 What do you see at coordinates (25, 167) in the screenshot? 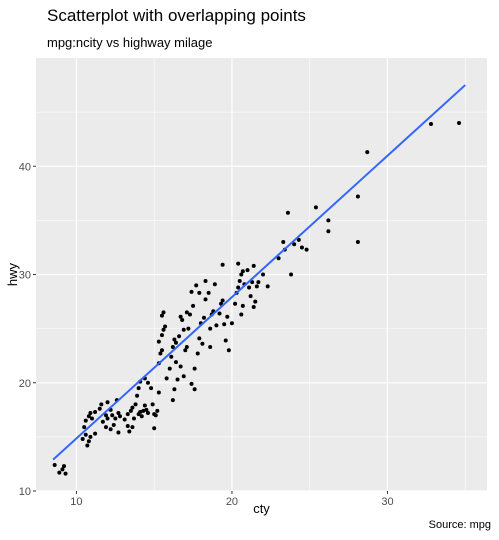
I see `y-tick-label: 40` at bounding box center [25, 167].